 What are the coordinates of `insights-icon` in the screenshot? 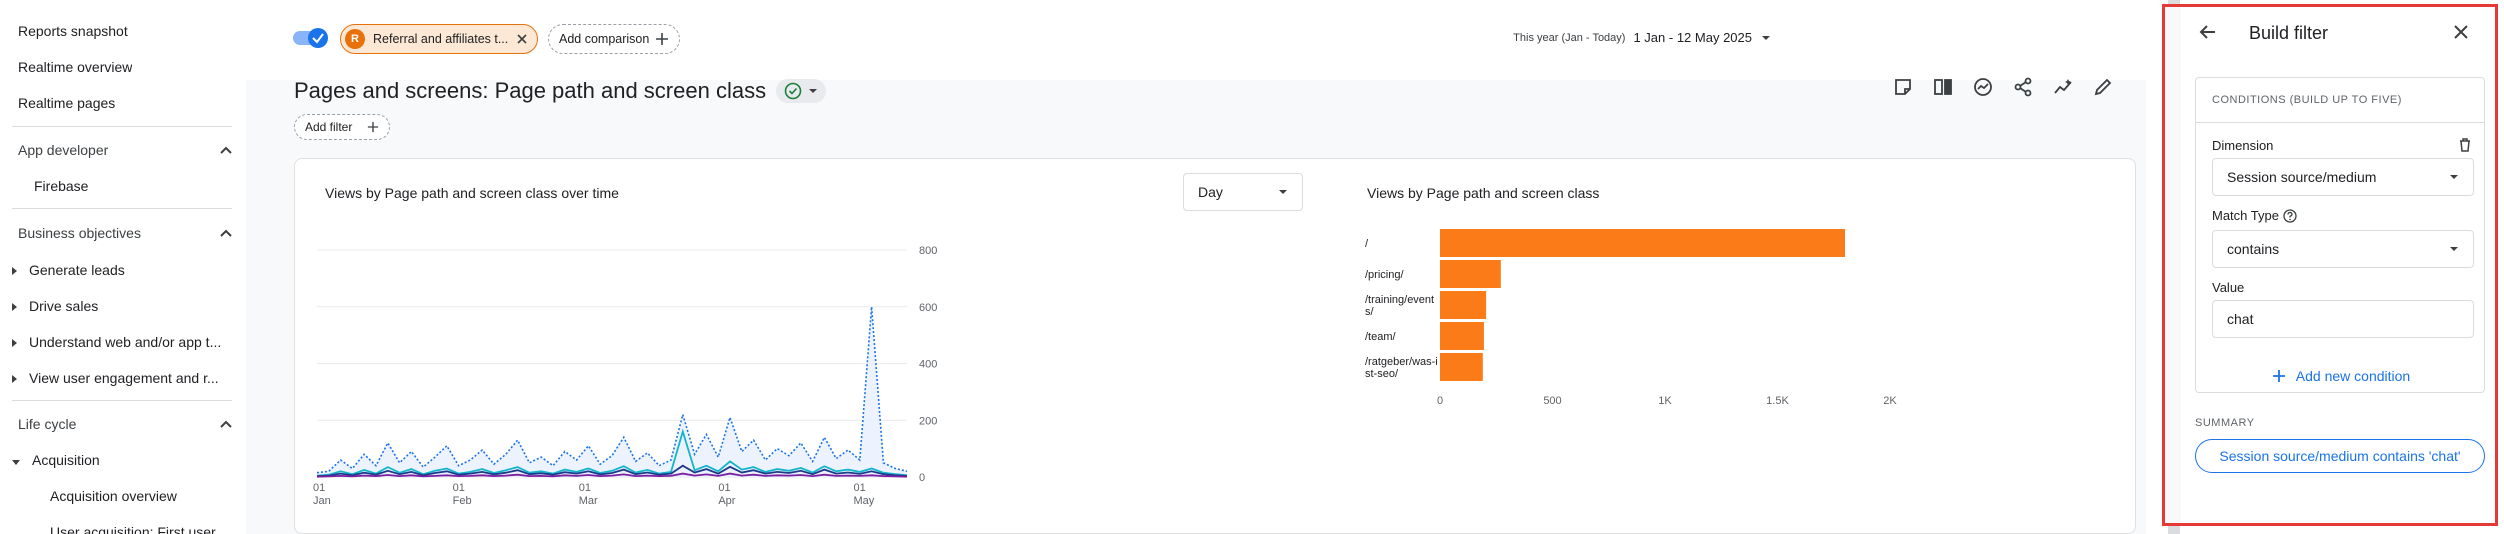 It's located at (1983, 87).